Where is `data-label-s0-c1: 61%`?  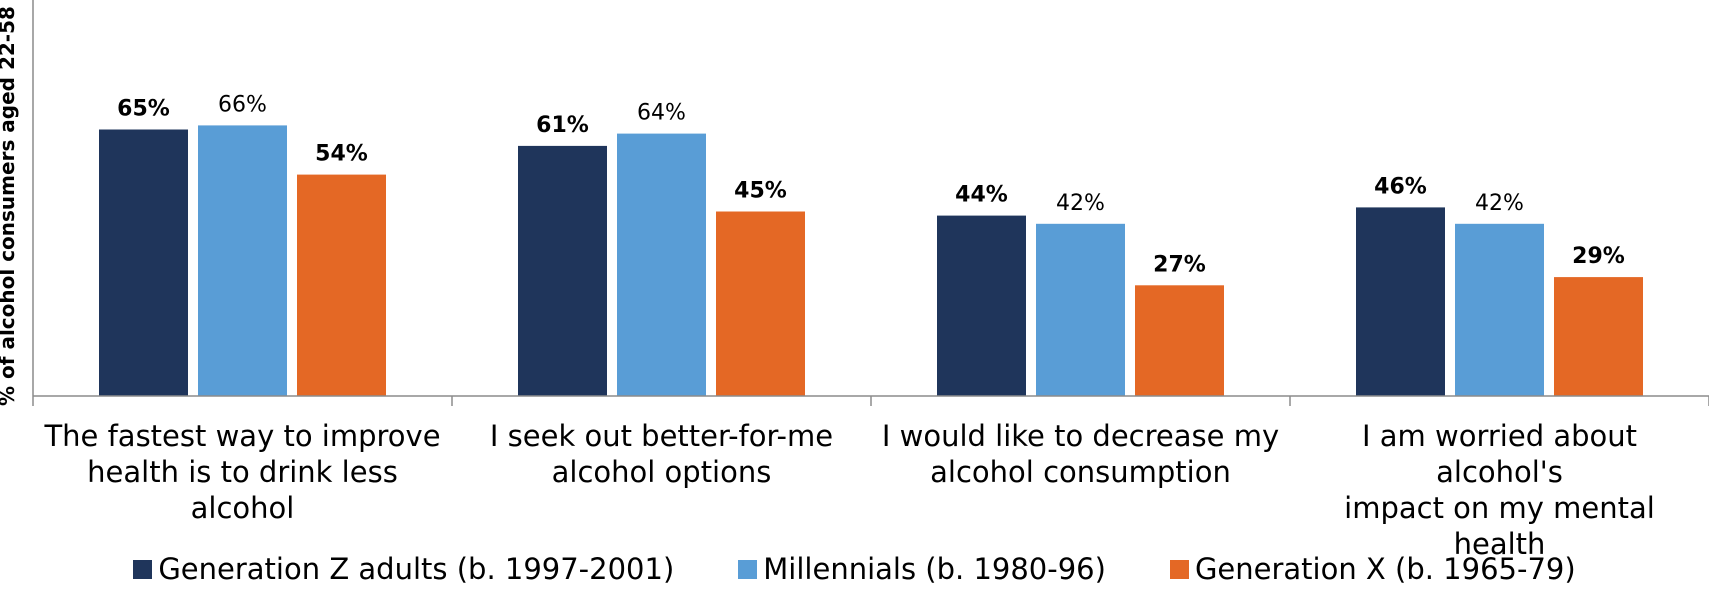
data-label-s0-c1: 61% is located at coordinates (562, 125).